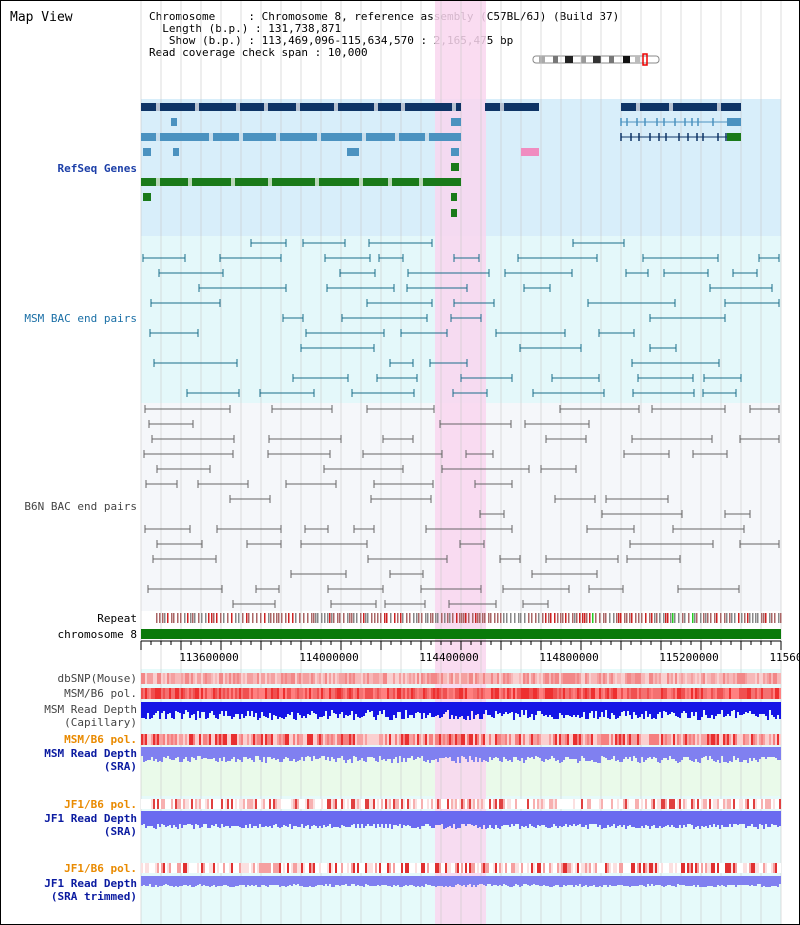 This screenshot has width=800, height=925. I want to click on chromosome-ideogram, so click(597, 60).